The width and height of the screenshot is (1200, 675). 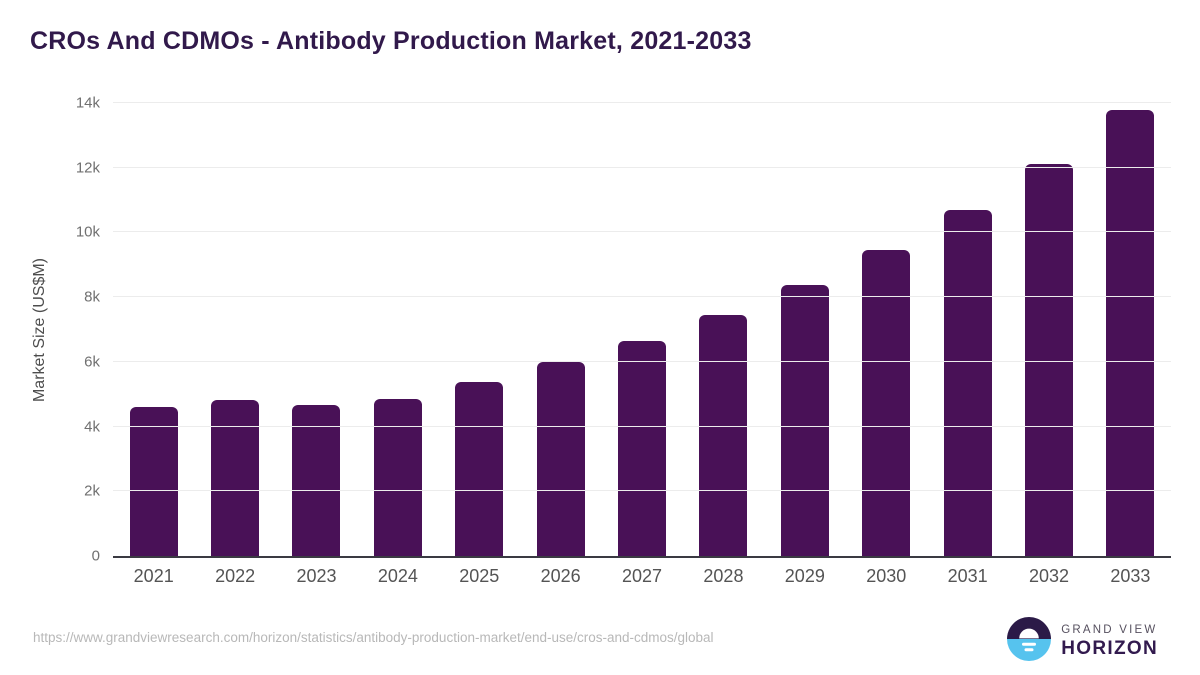 I want to click on x-tick-label: 2027, so click(x=642, y=576).